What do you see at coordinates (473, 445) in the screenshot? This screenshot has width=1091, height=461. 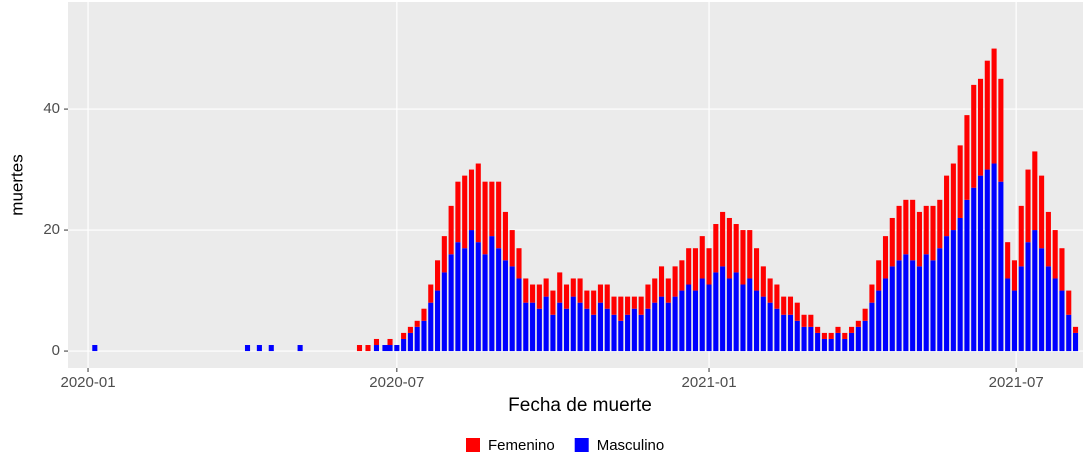 I see `legend-swatch` at bounding box center [473, 445].